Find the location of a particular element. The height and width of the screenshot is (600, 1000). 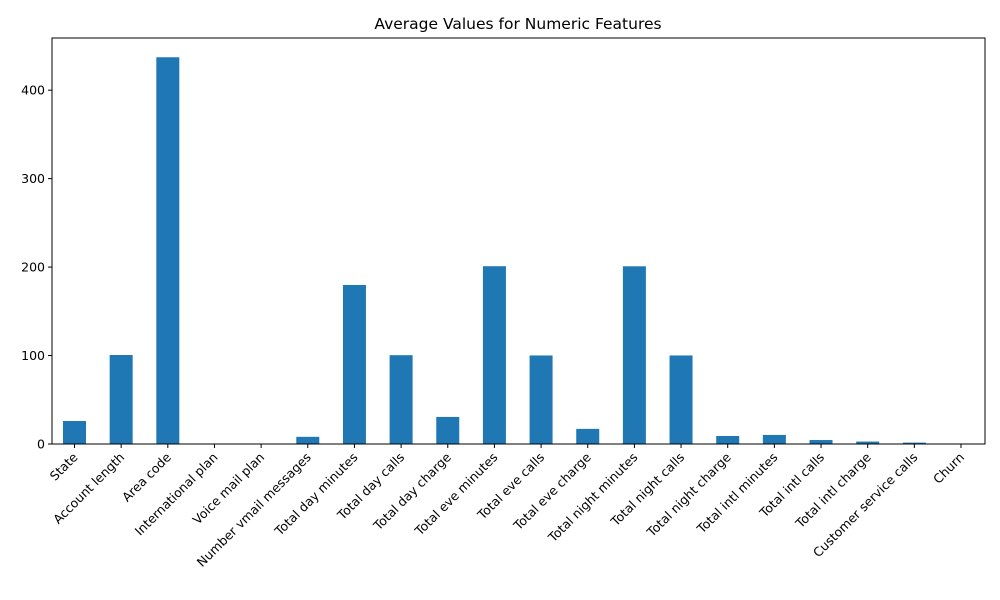

x-tick-label: Total eve minutes is located at coordinates (455, 494).